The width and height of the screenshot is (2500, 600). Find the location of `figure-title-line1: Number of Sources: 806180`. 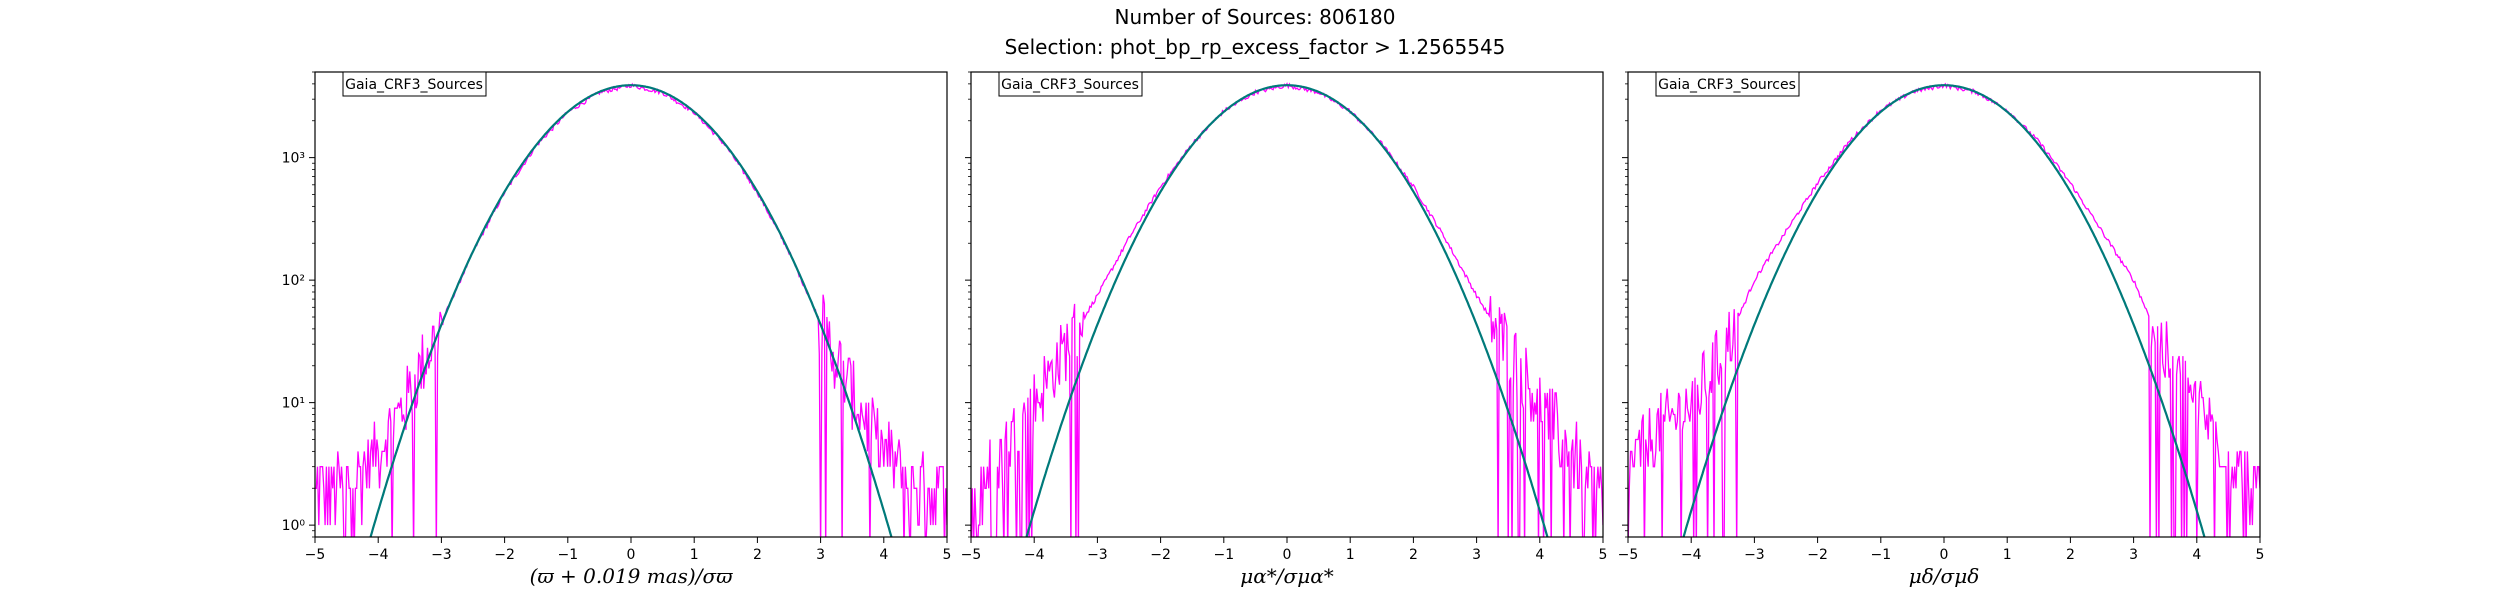

figure-title-line1: Number of Sources: 806180 is located at coordinates (1255, 17).